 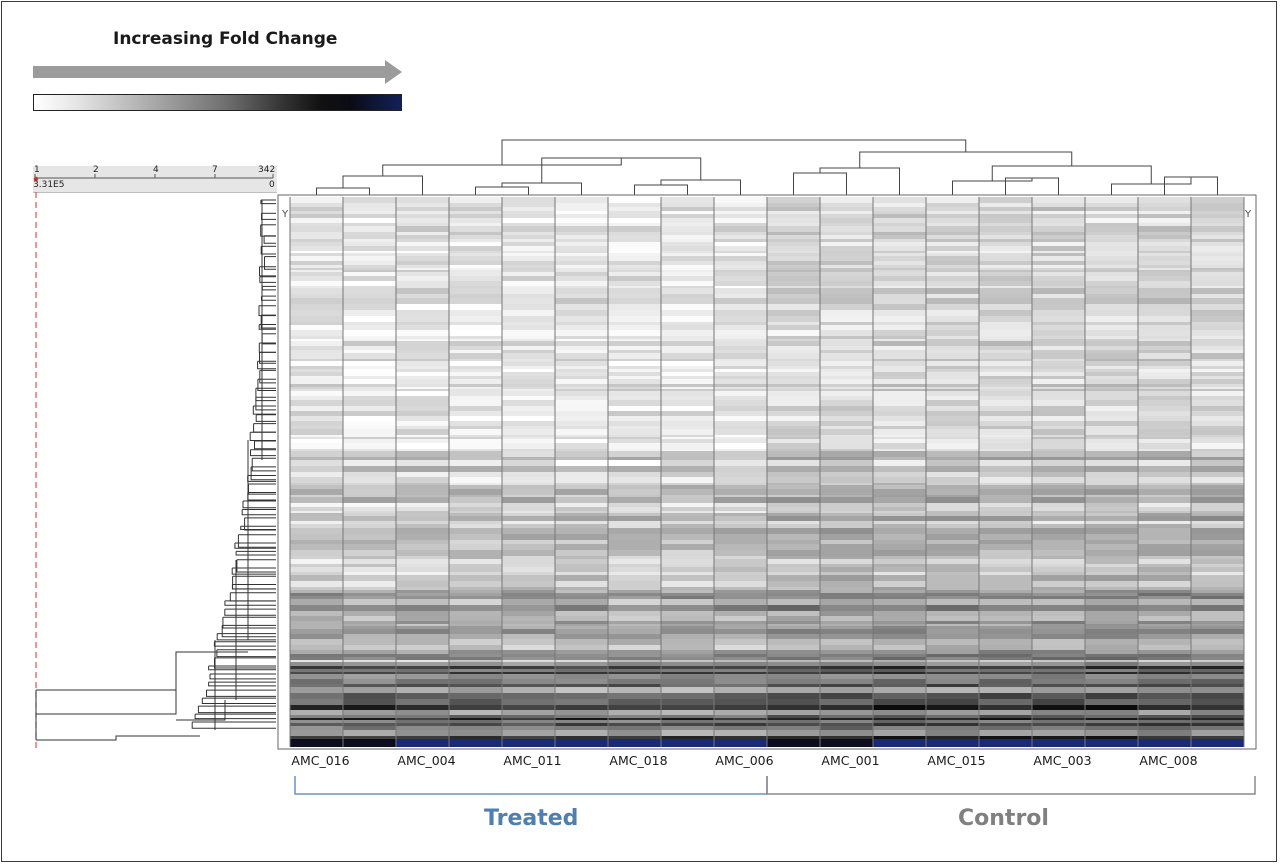 I want to click on fold-change-arrow, so click(x=218, y=72).